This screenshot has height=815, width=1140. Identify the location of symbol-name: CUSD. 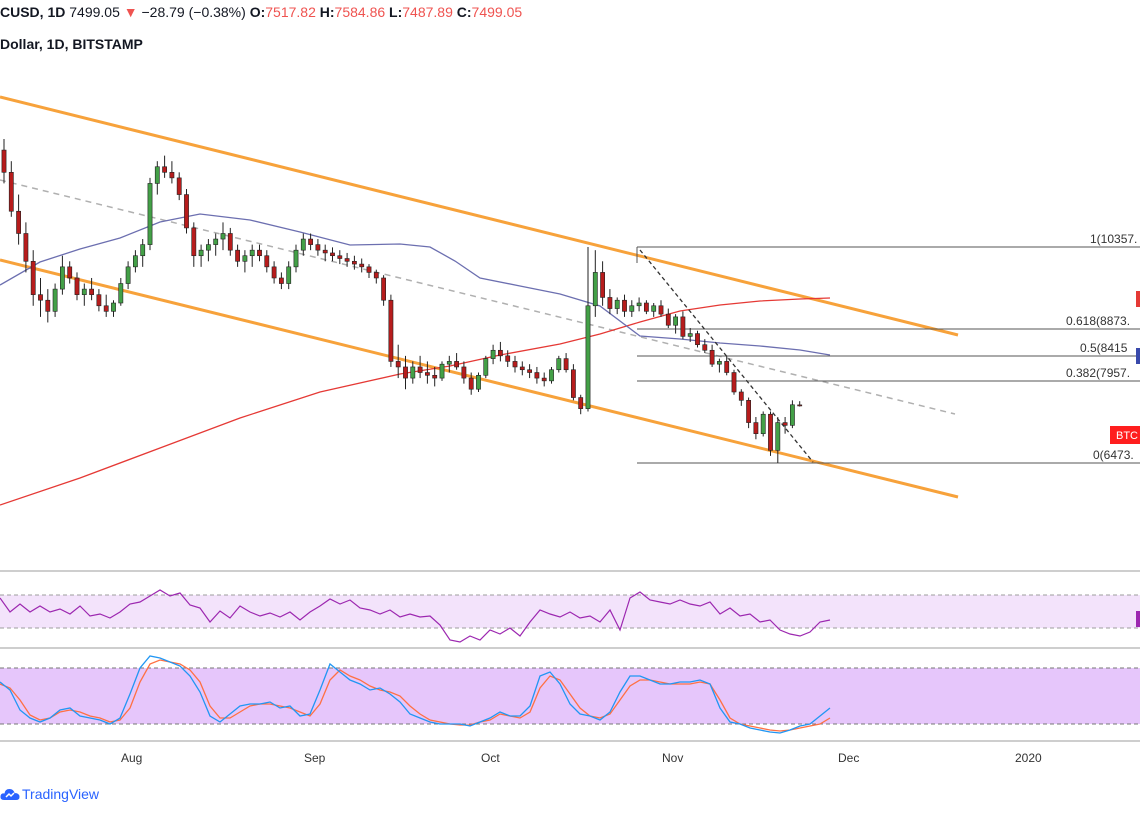
(20, 12).